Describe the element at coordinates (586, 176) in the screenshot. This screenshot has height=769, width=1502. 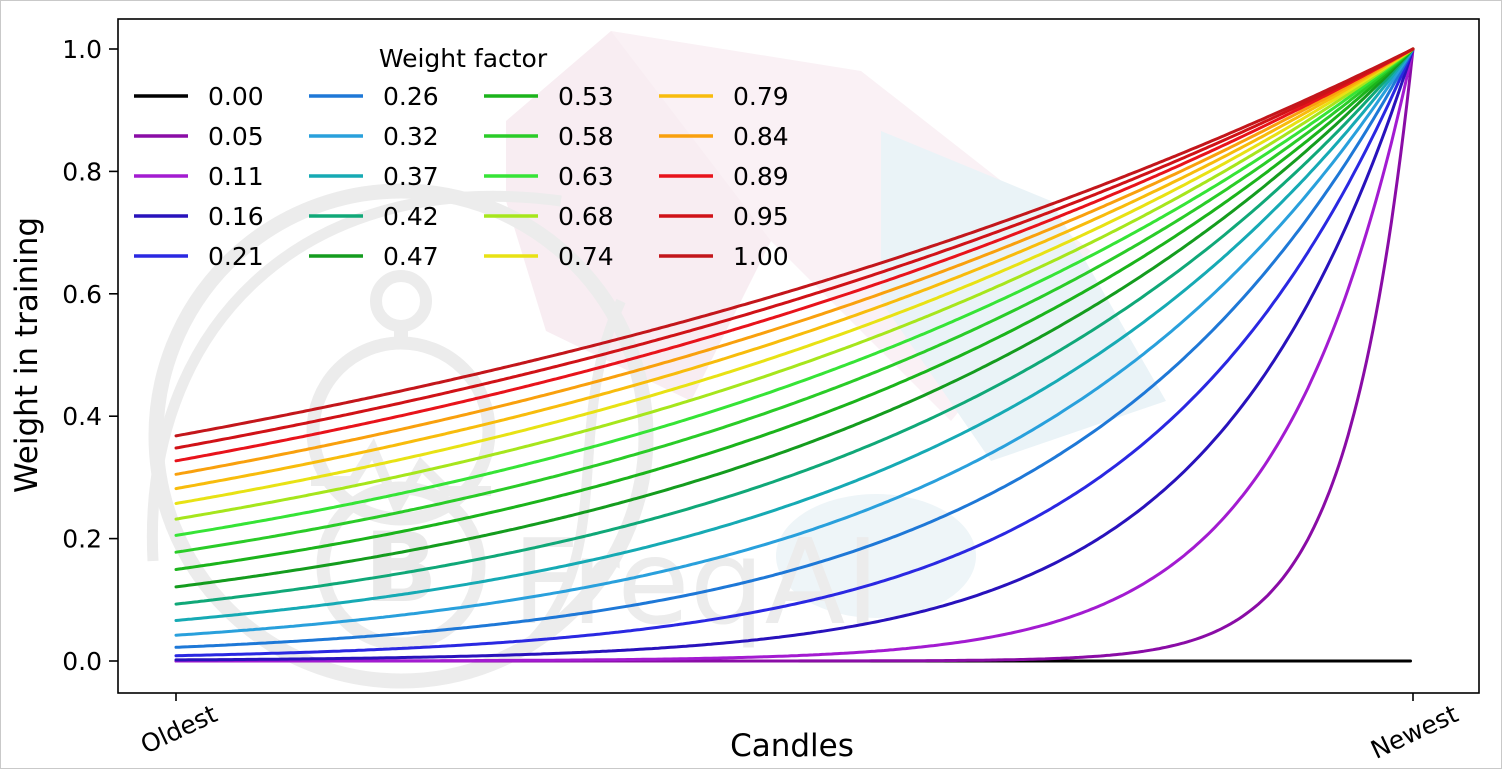
I see `legend-label-0.63: 0.63` at that location.